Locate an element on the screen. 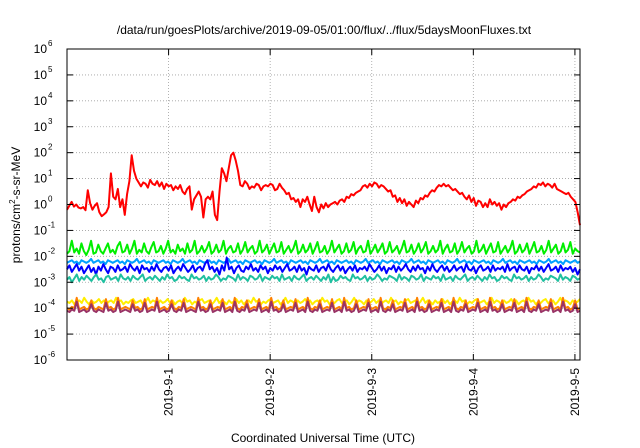 This screenshot has width=640, height=448. x-tick-label: 2019-9-4 is located at coordinates (473, 392).